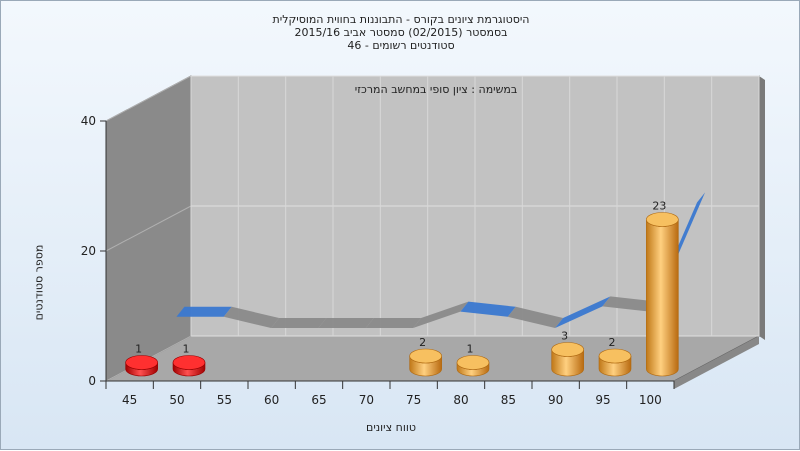 Image resolution: width=800 pixels, height=451 pixels. Describe the element at coordinates (271, 400) in the screenshot. I see `x-tick-label: 60` at that location.